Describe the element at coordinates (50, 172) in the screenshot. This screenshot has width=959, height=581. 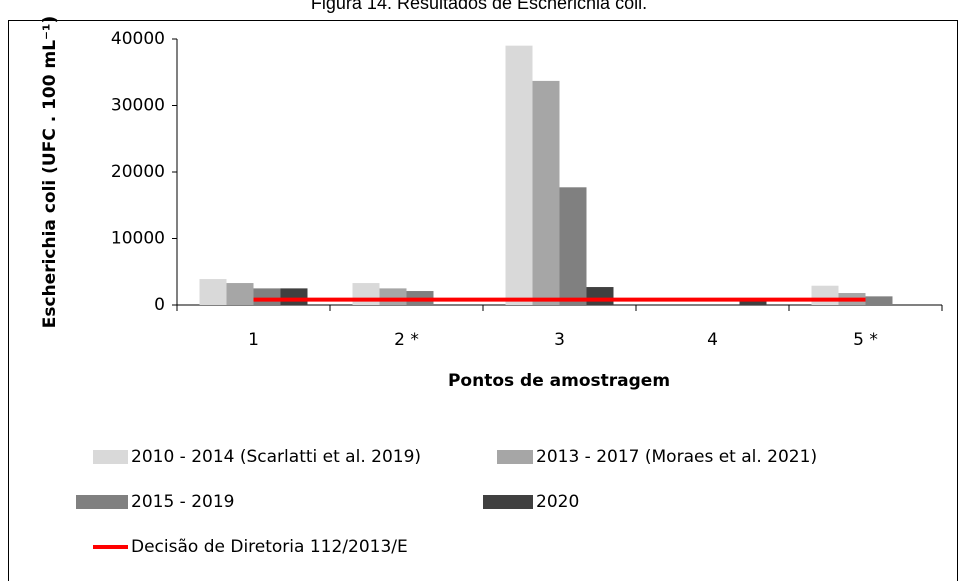
I see `y-axis-label: Escherichia coli (UFC . 100 mL⁻¹)` at that location.